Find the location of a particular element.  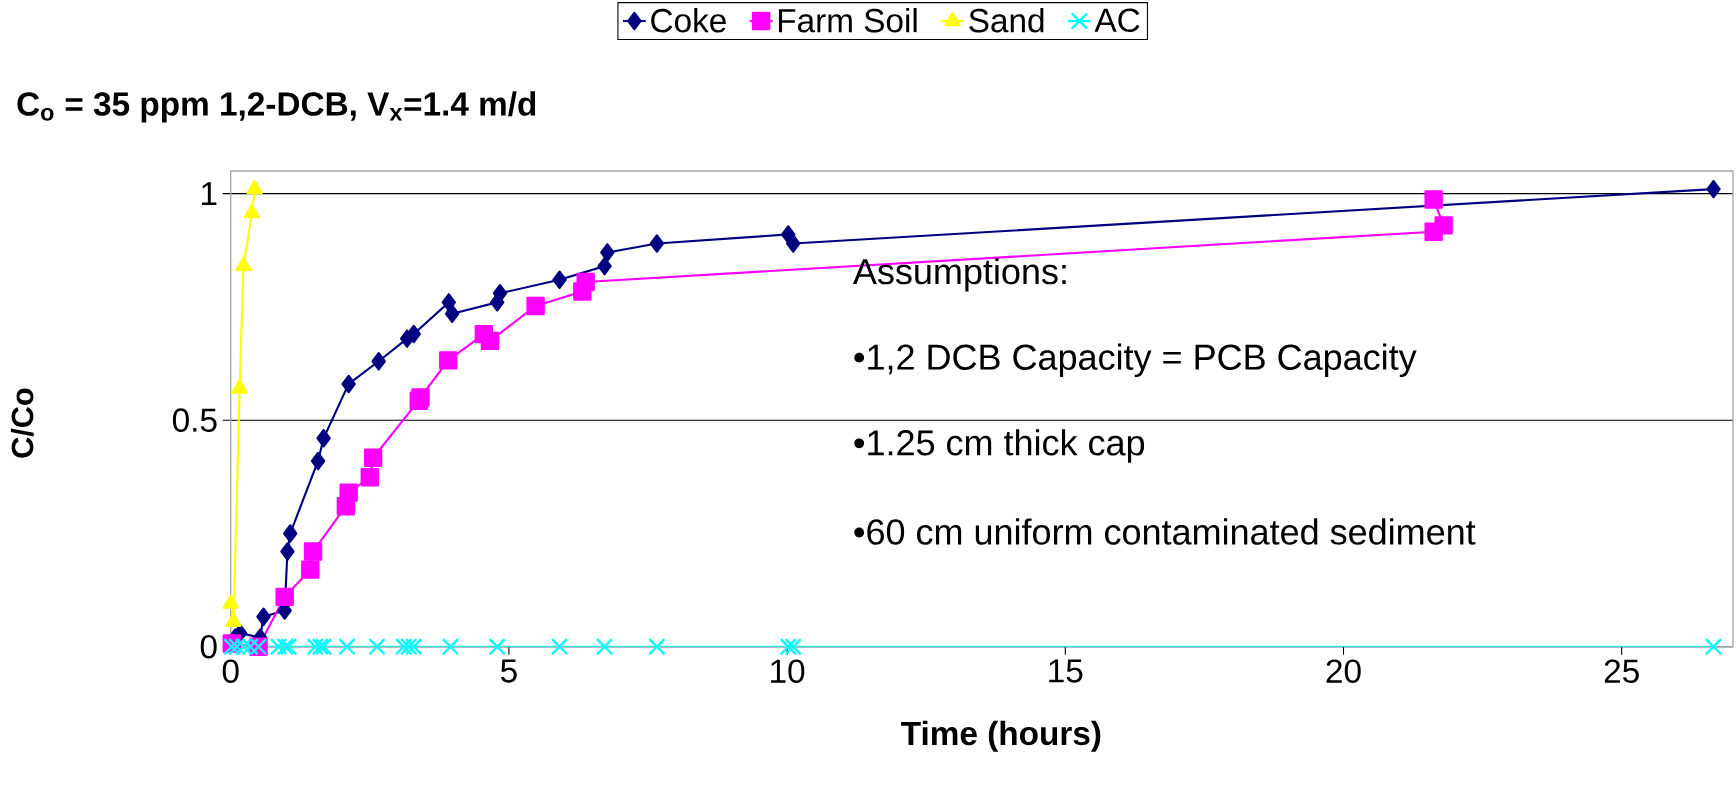

legend-label: Farm Soil is located at coordinates (847, 20).